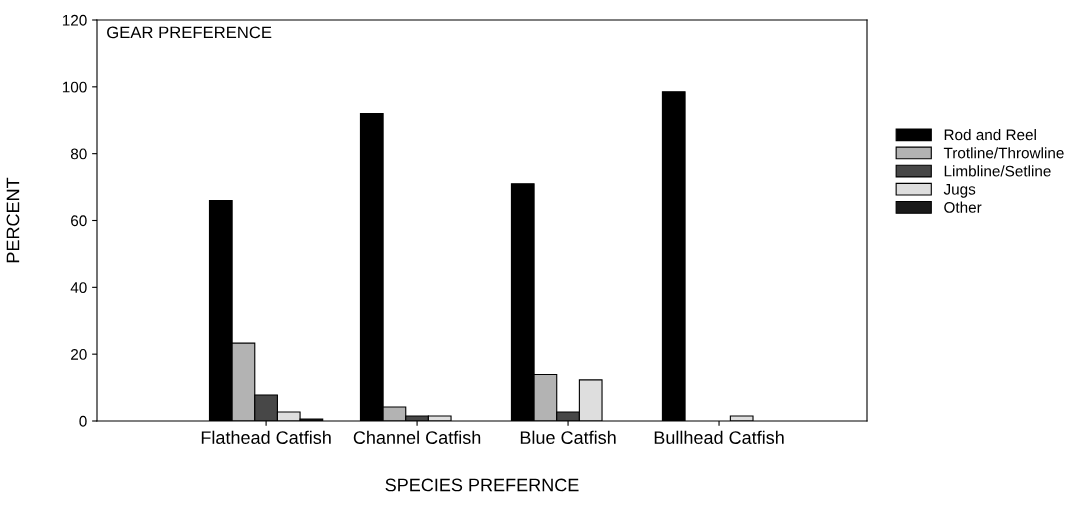  What do you see at coordinates (266, 437) in the screenshot?
I see `x-tick-label: Flathead Catfish` at bounding box center [266, 437].